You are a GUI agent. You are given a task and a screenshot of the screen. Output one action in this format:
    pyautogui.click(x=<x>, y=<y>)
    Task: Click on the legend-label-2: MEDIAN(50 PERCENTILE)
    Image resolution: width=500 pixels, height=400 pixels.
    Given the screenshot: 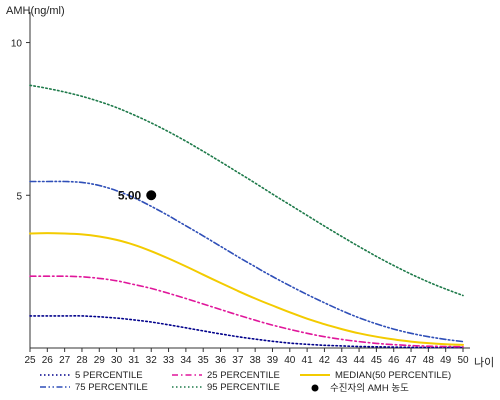 What is the action you would take?
    pyautogui.click(x=393, y=375)
    